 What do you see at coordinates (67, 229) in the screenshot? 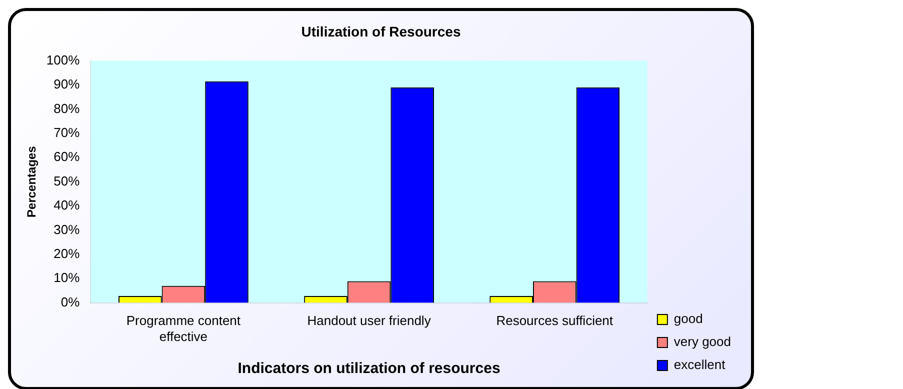
I see `y-tick-label: 30%` at bounding box center [67, 229].